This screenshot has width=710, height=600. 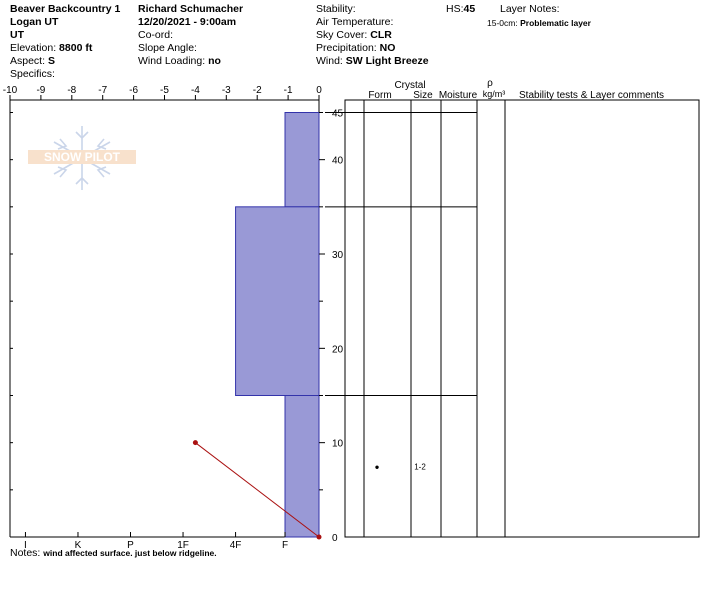 I want to click on logo-band, so click(x=82, y=157).